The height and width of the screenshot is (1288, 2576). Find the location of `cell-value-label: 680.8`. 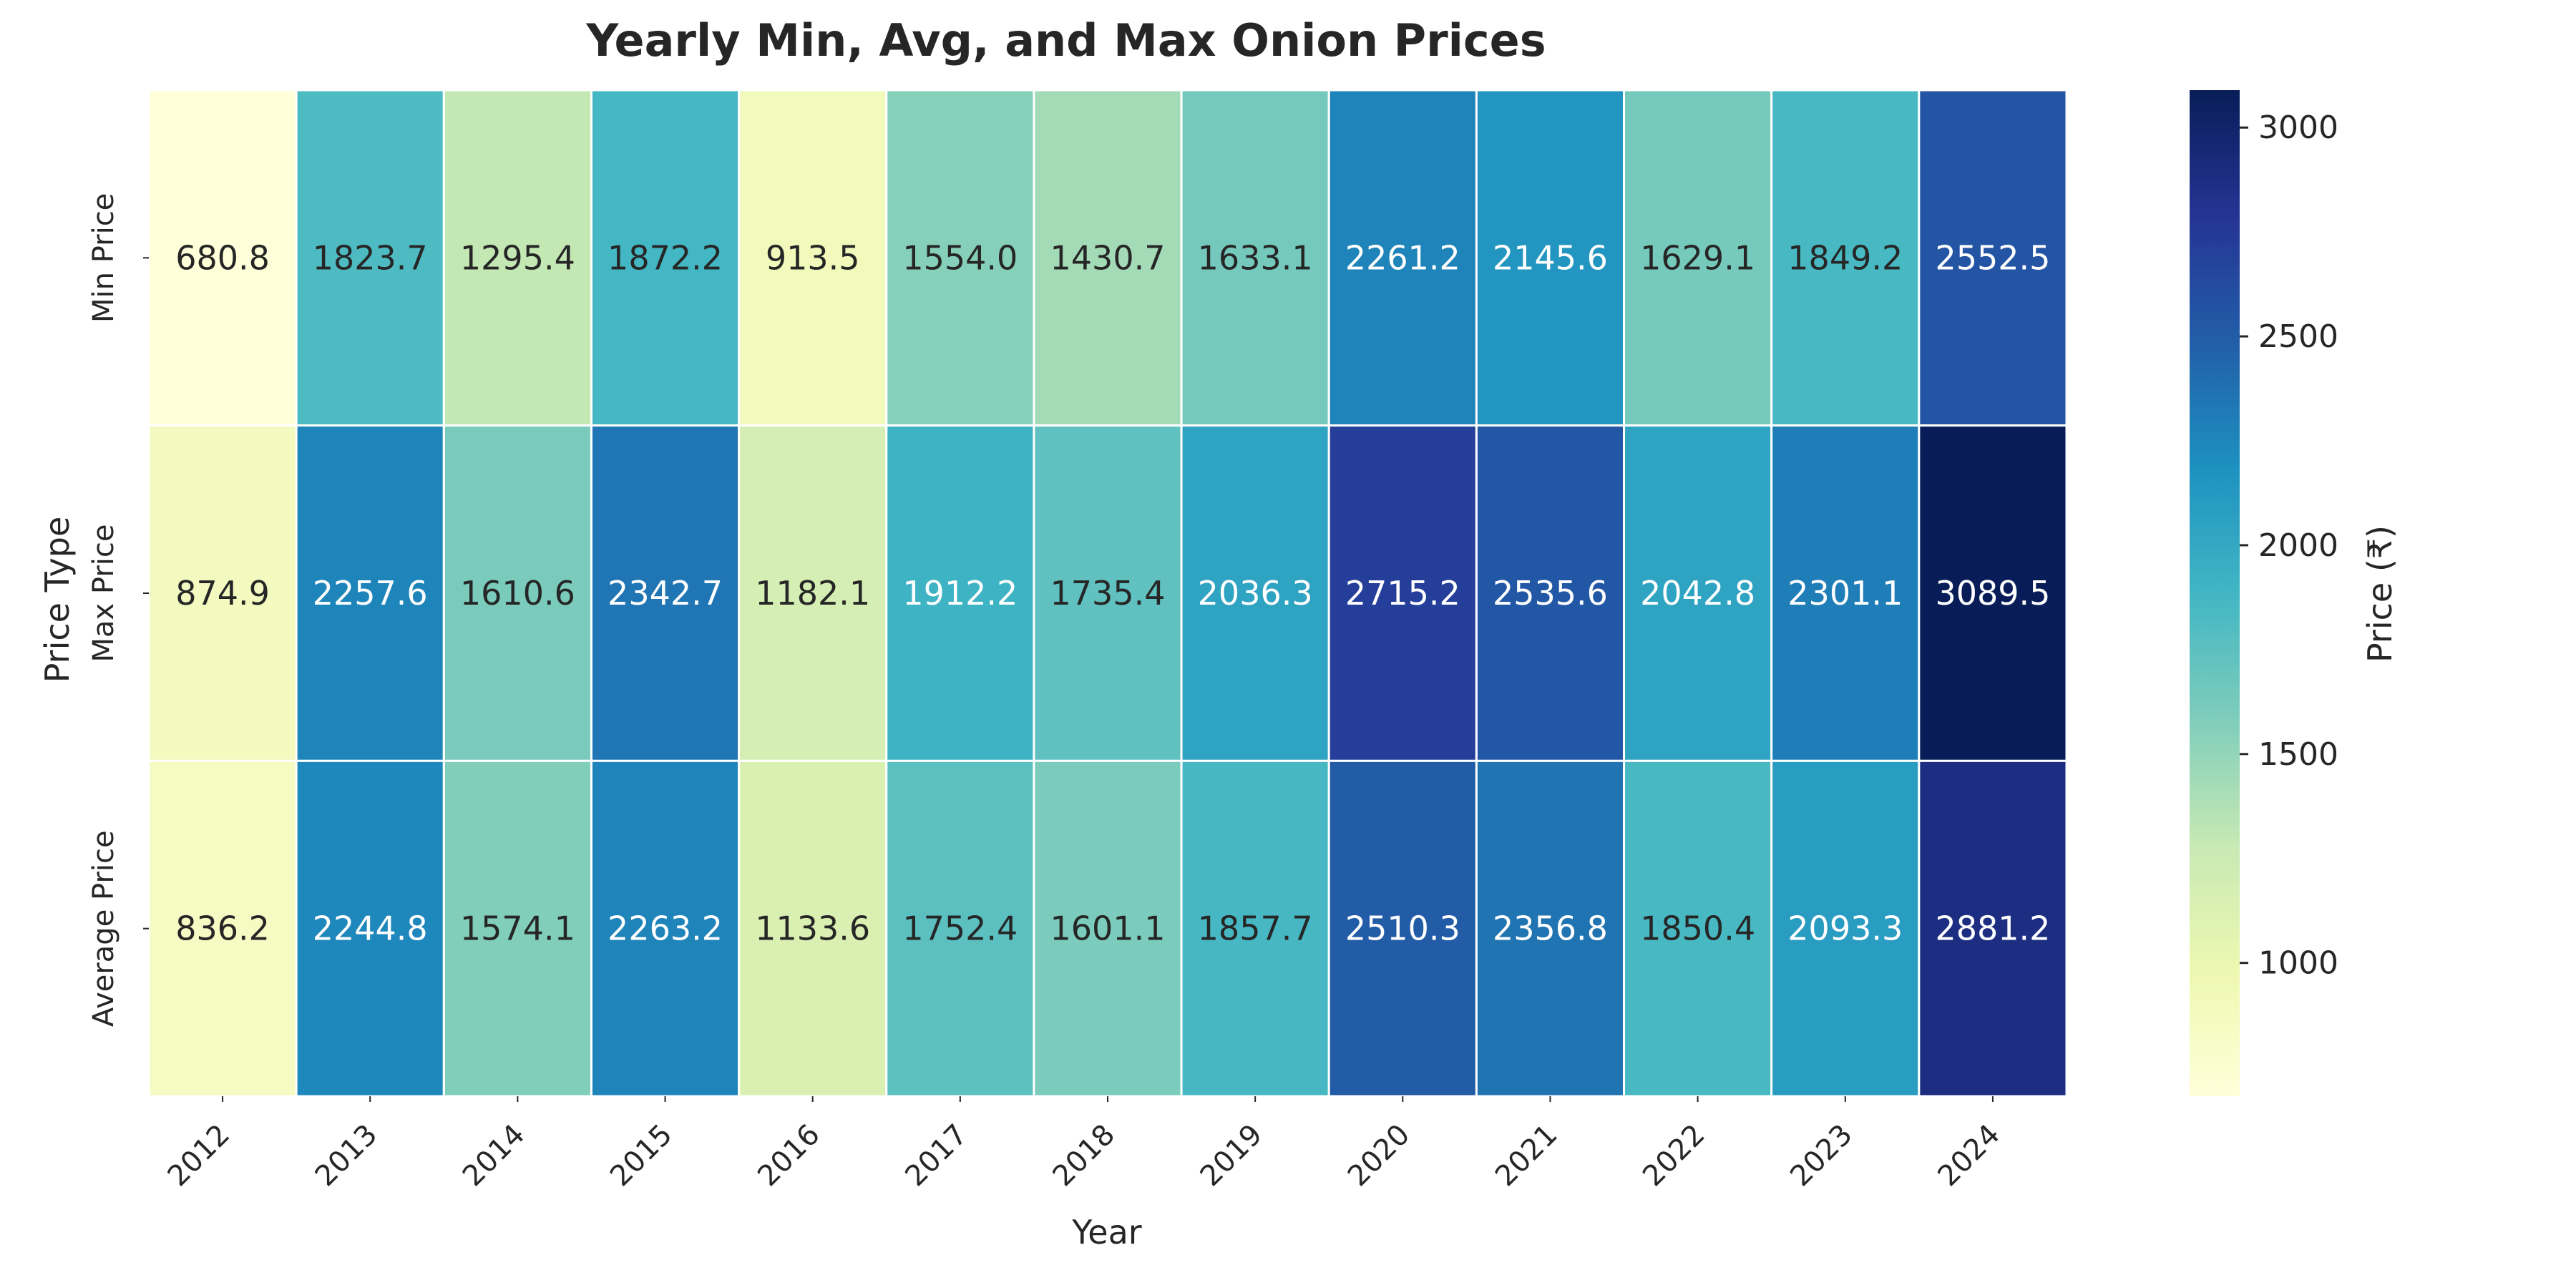

cell-value-label: 680.8 is located at coordinates (222, 257).